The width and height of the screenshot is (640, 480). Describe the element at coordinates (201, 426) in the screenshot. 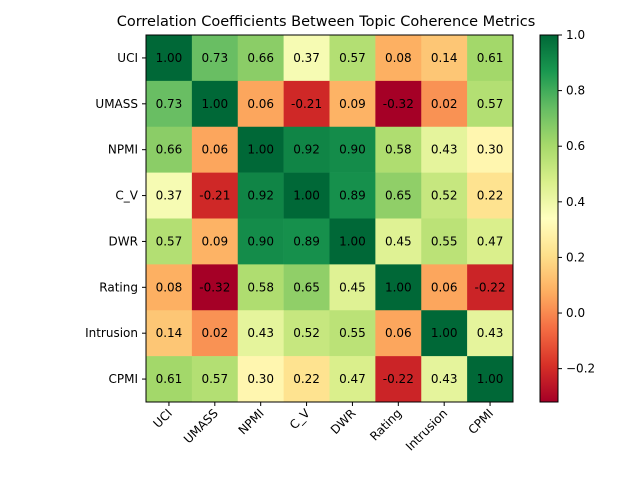

I see `x-tick-label: UMASS` at that location.